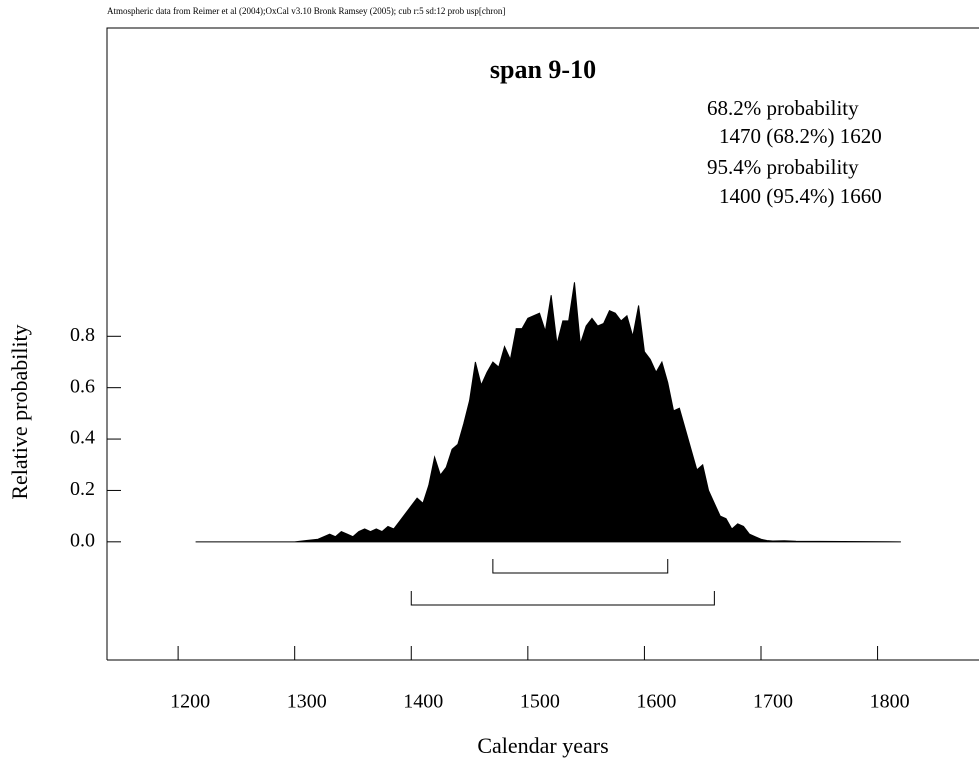  What do you see at coordinates (783, 108) in the screenshot?
I see `annotation: 68.2% probability` at bounding box center [783, 108].